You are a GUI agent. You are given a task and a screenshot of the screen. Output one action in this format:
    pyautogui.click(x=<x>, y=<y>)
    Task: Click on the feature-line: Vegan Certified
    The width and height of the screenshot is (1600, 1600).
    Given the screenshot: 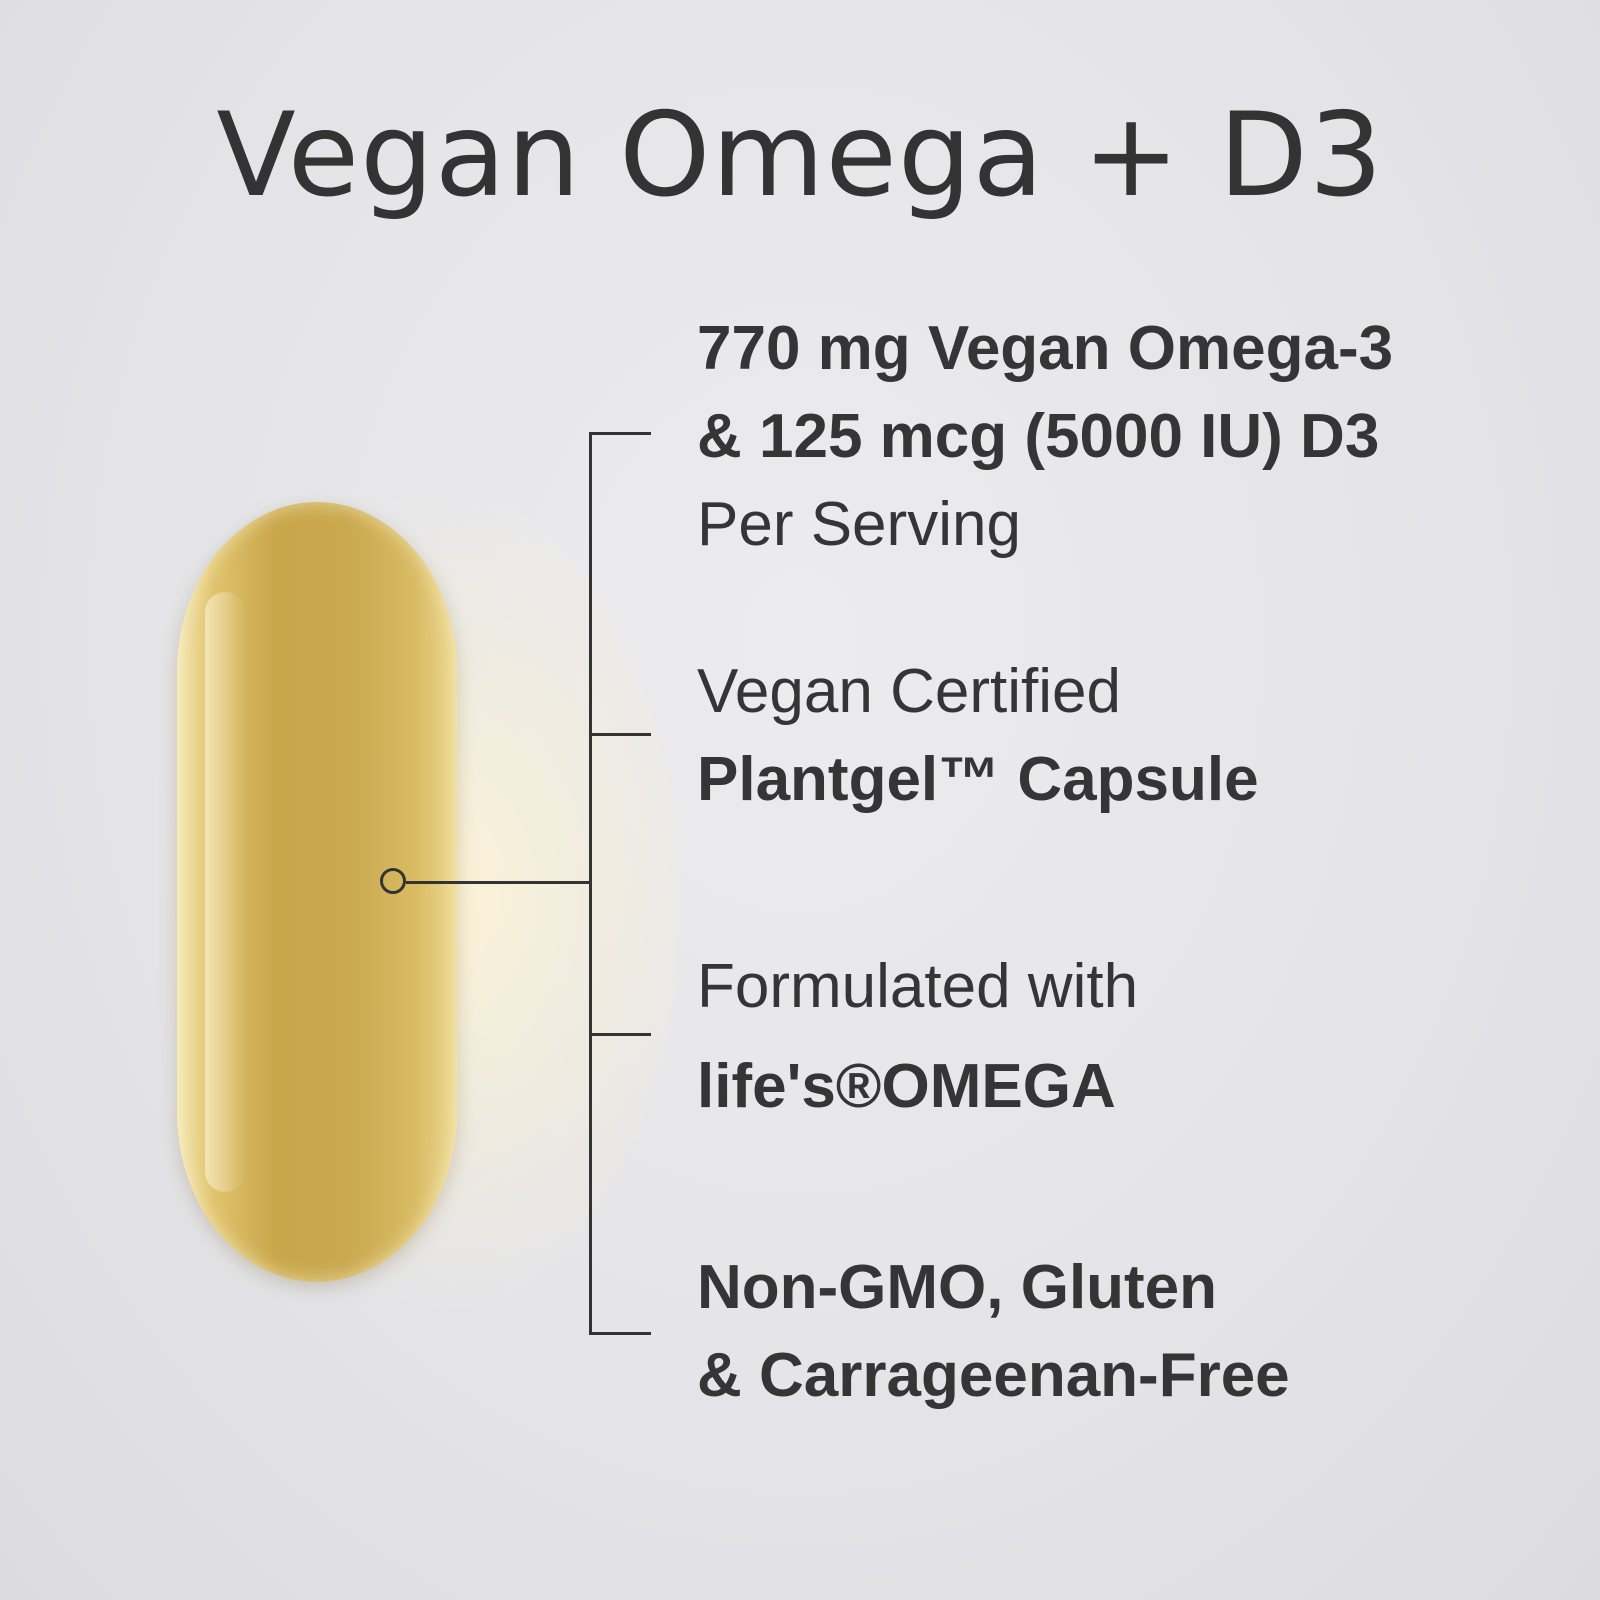 What is the action you would take?
    pyautogui.click(x=909, y=691)
    